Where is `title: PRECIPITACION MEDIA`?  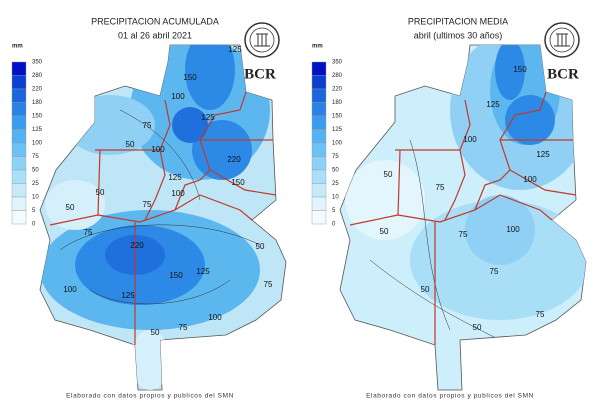
title: PRECIPITACION MEDIA is located at coordinates (458, 21).